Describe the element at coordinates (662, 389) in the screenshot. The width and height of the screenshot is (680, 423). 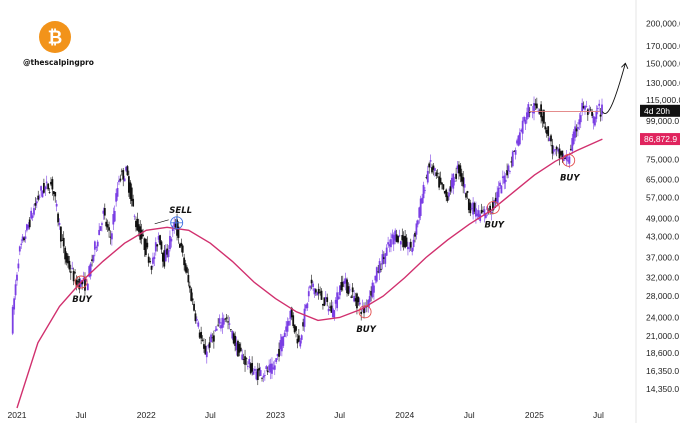
I see `y-tick-label: 14,350.0` at that location.